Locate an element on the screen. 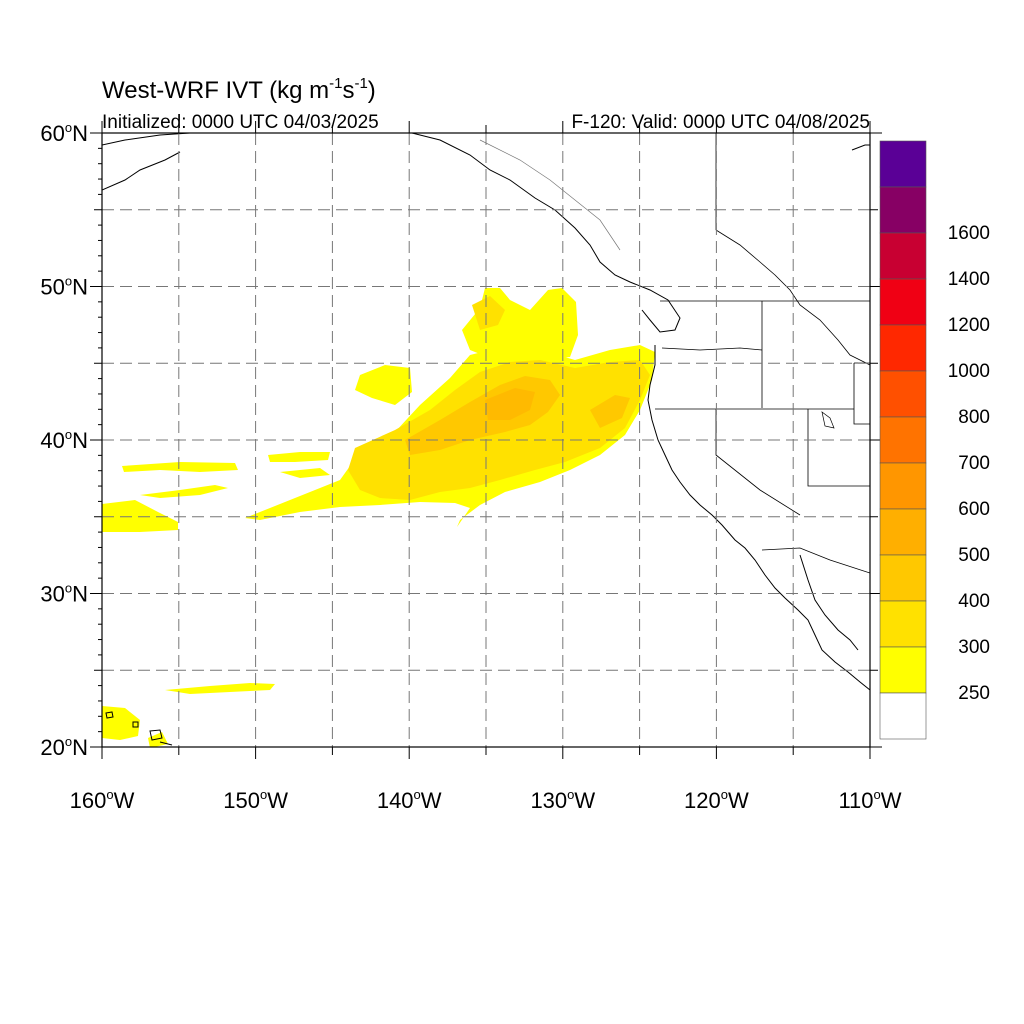  colorbar-label: 1200 is located at coordinates (969, 325).